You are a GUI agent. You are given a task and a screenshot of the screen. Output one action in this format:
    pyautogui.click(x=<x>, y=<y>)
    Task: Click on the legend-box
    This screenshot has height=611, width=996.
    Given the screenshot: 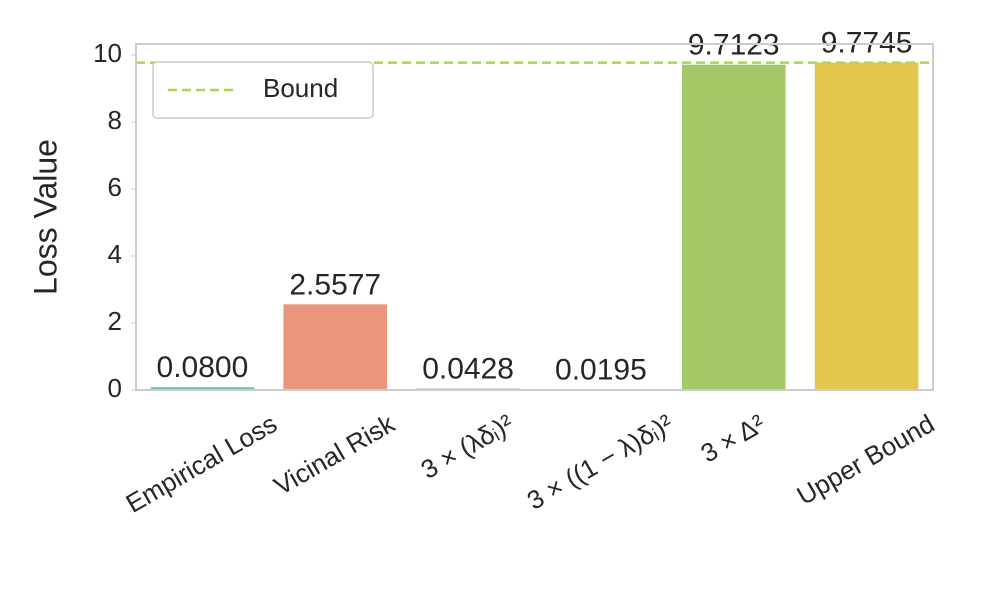 What is the action you would take?
    pyautogui.click(x=263, y=90)
    